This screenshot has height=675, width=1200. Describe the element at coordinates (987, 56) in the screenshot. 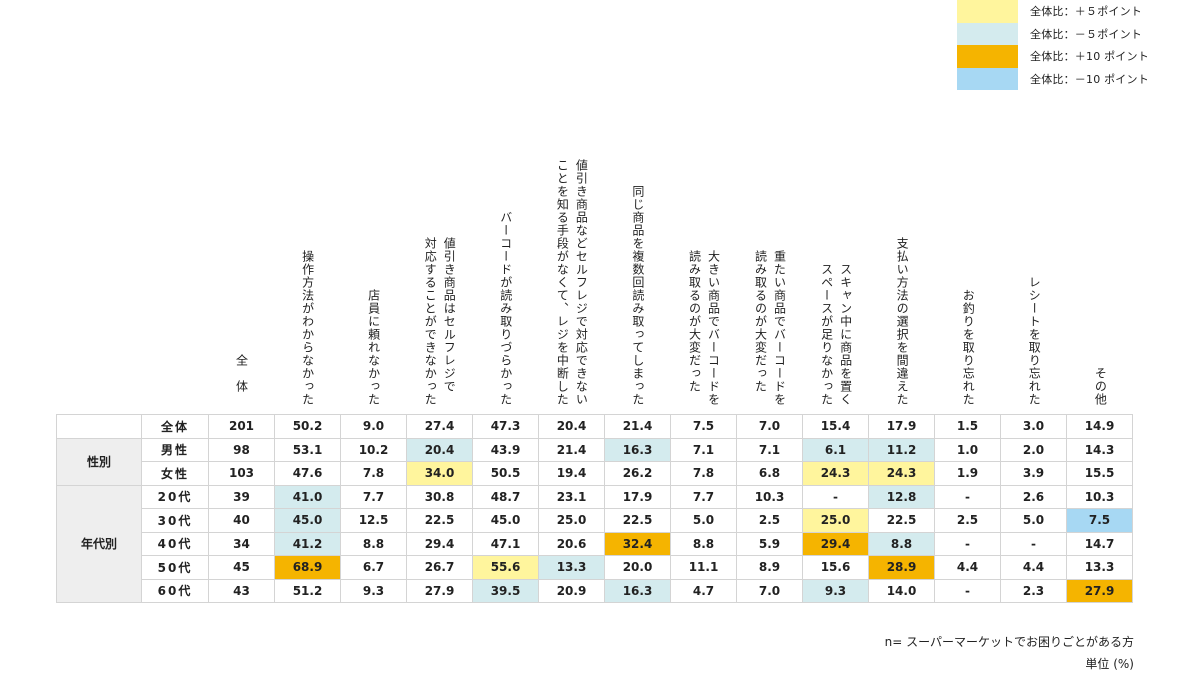

I see `legend-swatch-plus10` at that location.